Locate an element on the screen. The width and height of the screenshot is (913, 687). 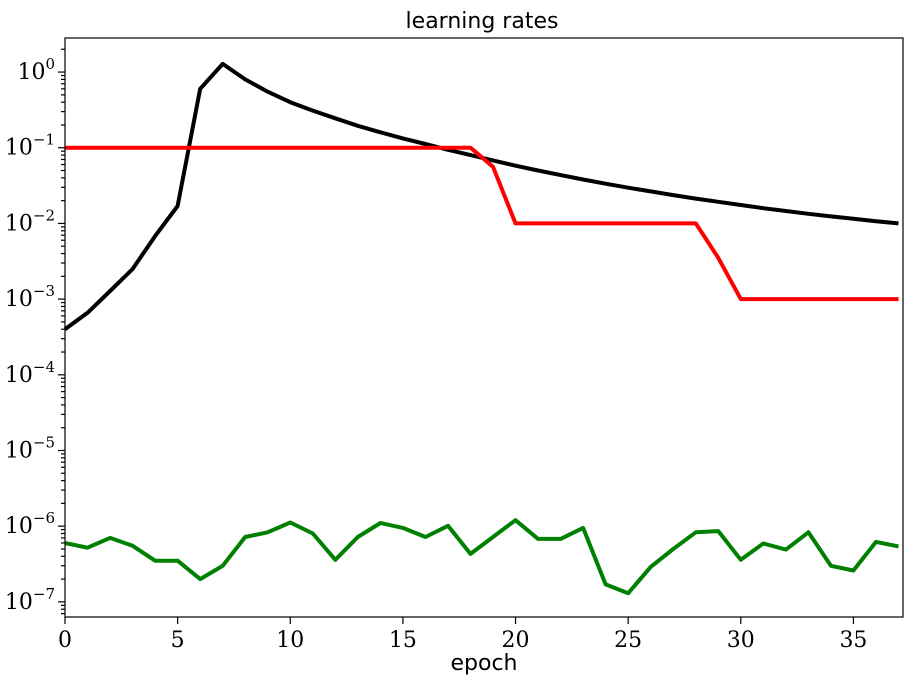
y-tick-label: 10⁻² is located at coordinates (30, 221).